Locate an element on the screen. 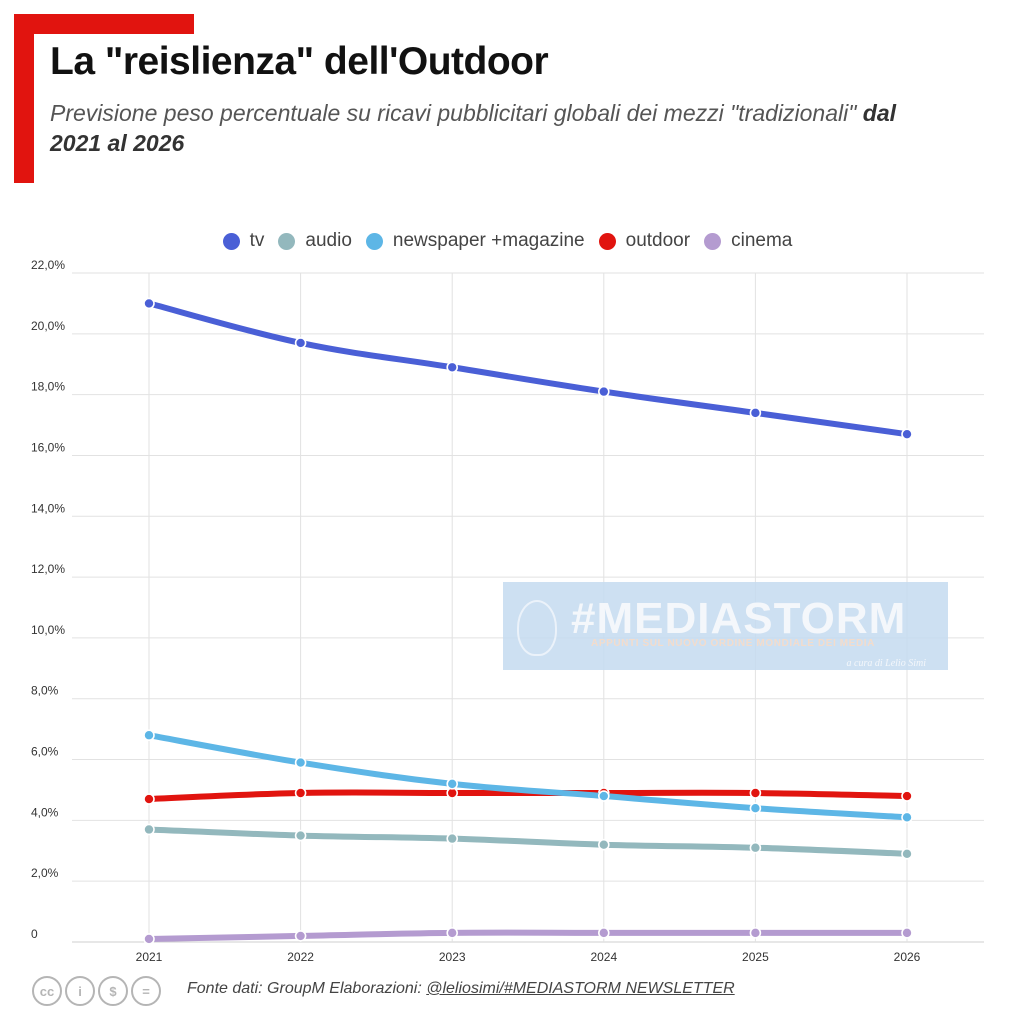  y-tick-label: 8,0% is located at coordinates (45, 691).